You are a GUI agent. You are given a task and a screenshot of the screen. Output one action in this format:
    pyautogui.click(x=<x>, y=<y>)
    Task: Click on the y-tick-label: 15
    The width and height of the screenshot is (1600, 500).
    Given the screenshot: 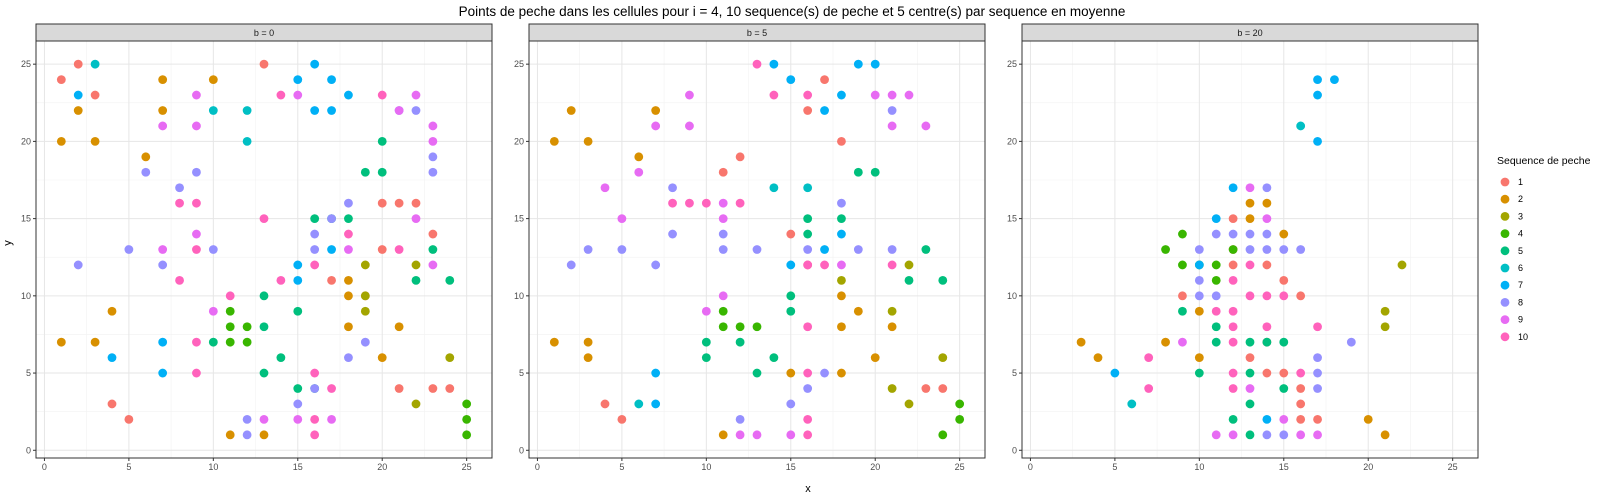 What is the action you would take?
    pyautogui.click(x=26, y=219)
    